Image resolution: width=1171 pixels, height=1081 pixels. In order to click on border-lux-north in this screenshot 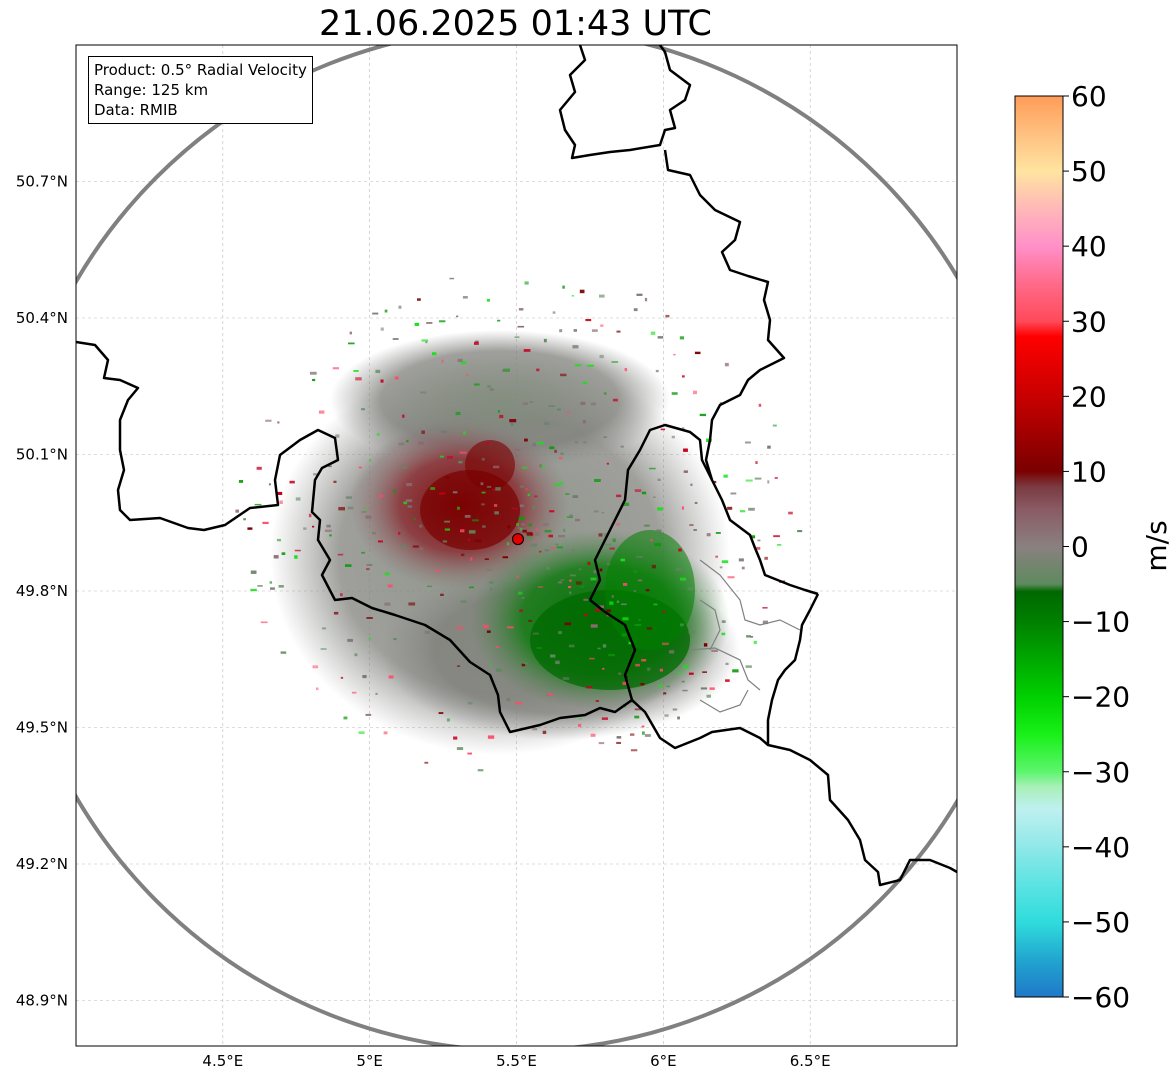, I will do `click(741, 372)`.